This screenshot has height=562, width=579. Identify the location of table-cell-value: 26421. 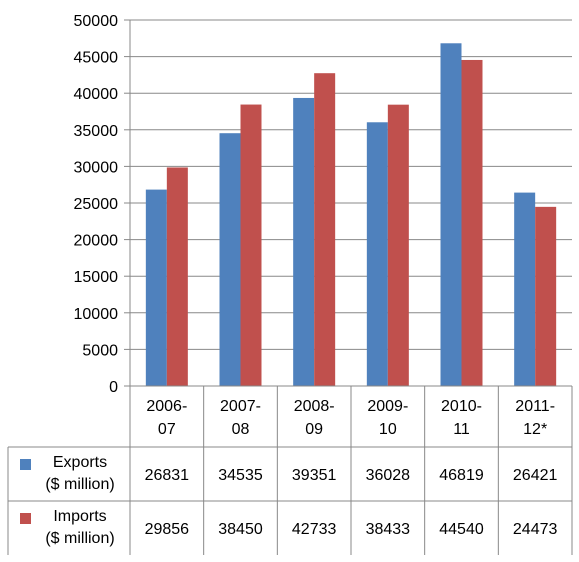
(535, 475).